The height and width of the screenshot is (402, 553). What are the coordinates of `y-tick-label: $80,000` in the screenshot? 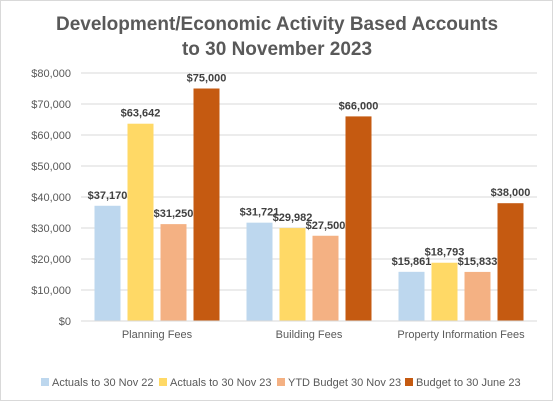 It's located at (51, 74).